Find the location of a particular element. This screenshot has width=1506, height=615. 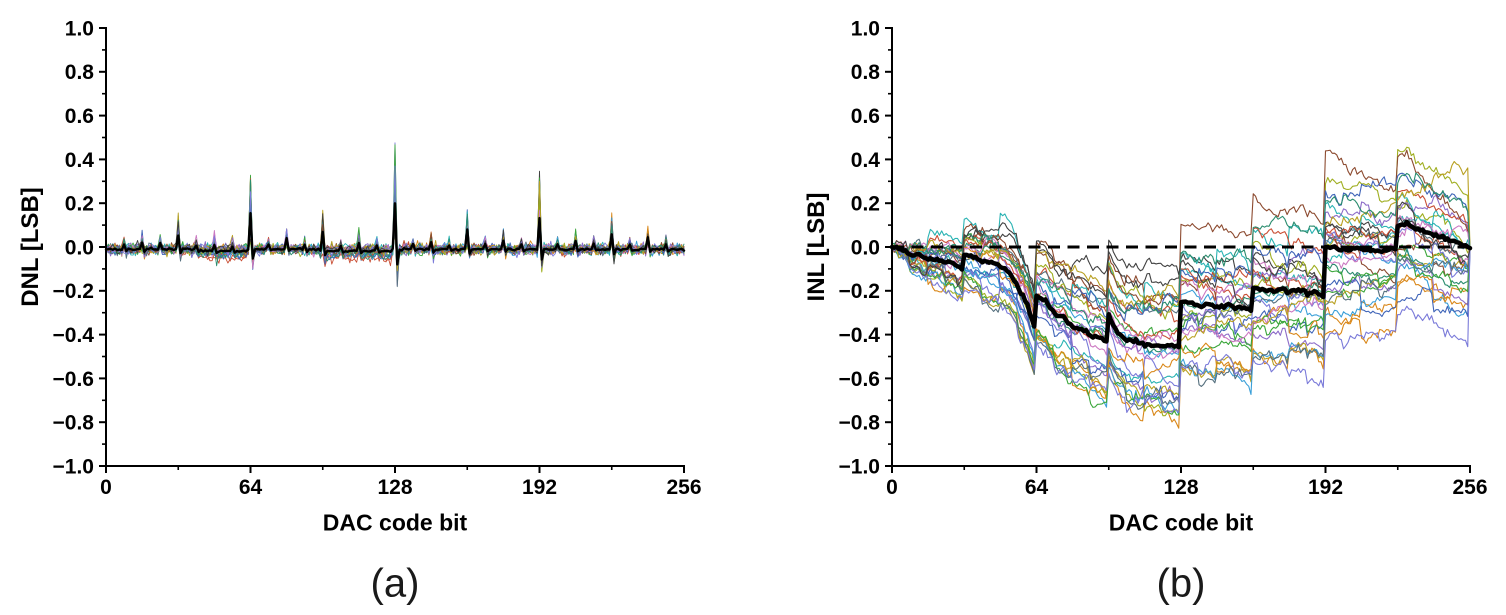

dnl-mean-line is located at coordinates (395, 234).